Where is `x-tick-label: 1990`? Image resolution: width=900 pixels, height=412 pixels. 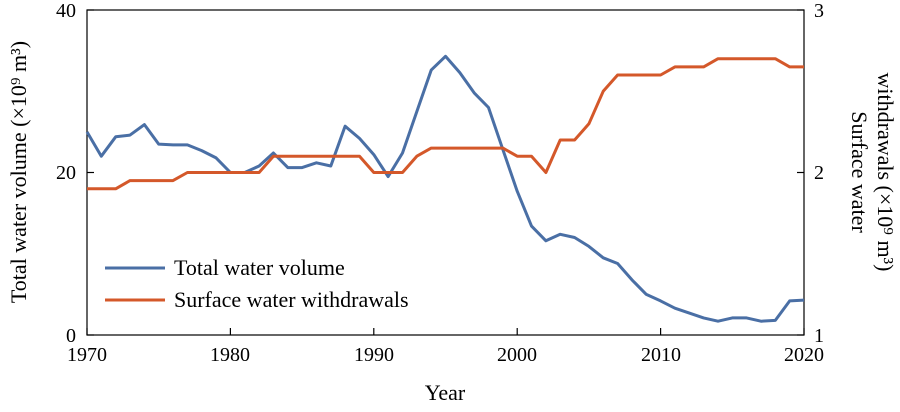
x-tick-label: 1990 is located at coordinates (374, 355).